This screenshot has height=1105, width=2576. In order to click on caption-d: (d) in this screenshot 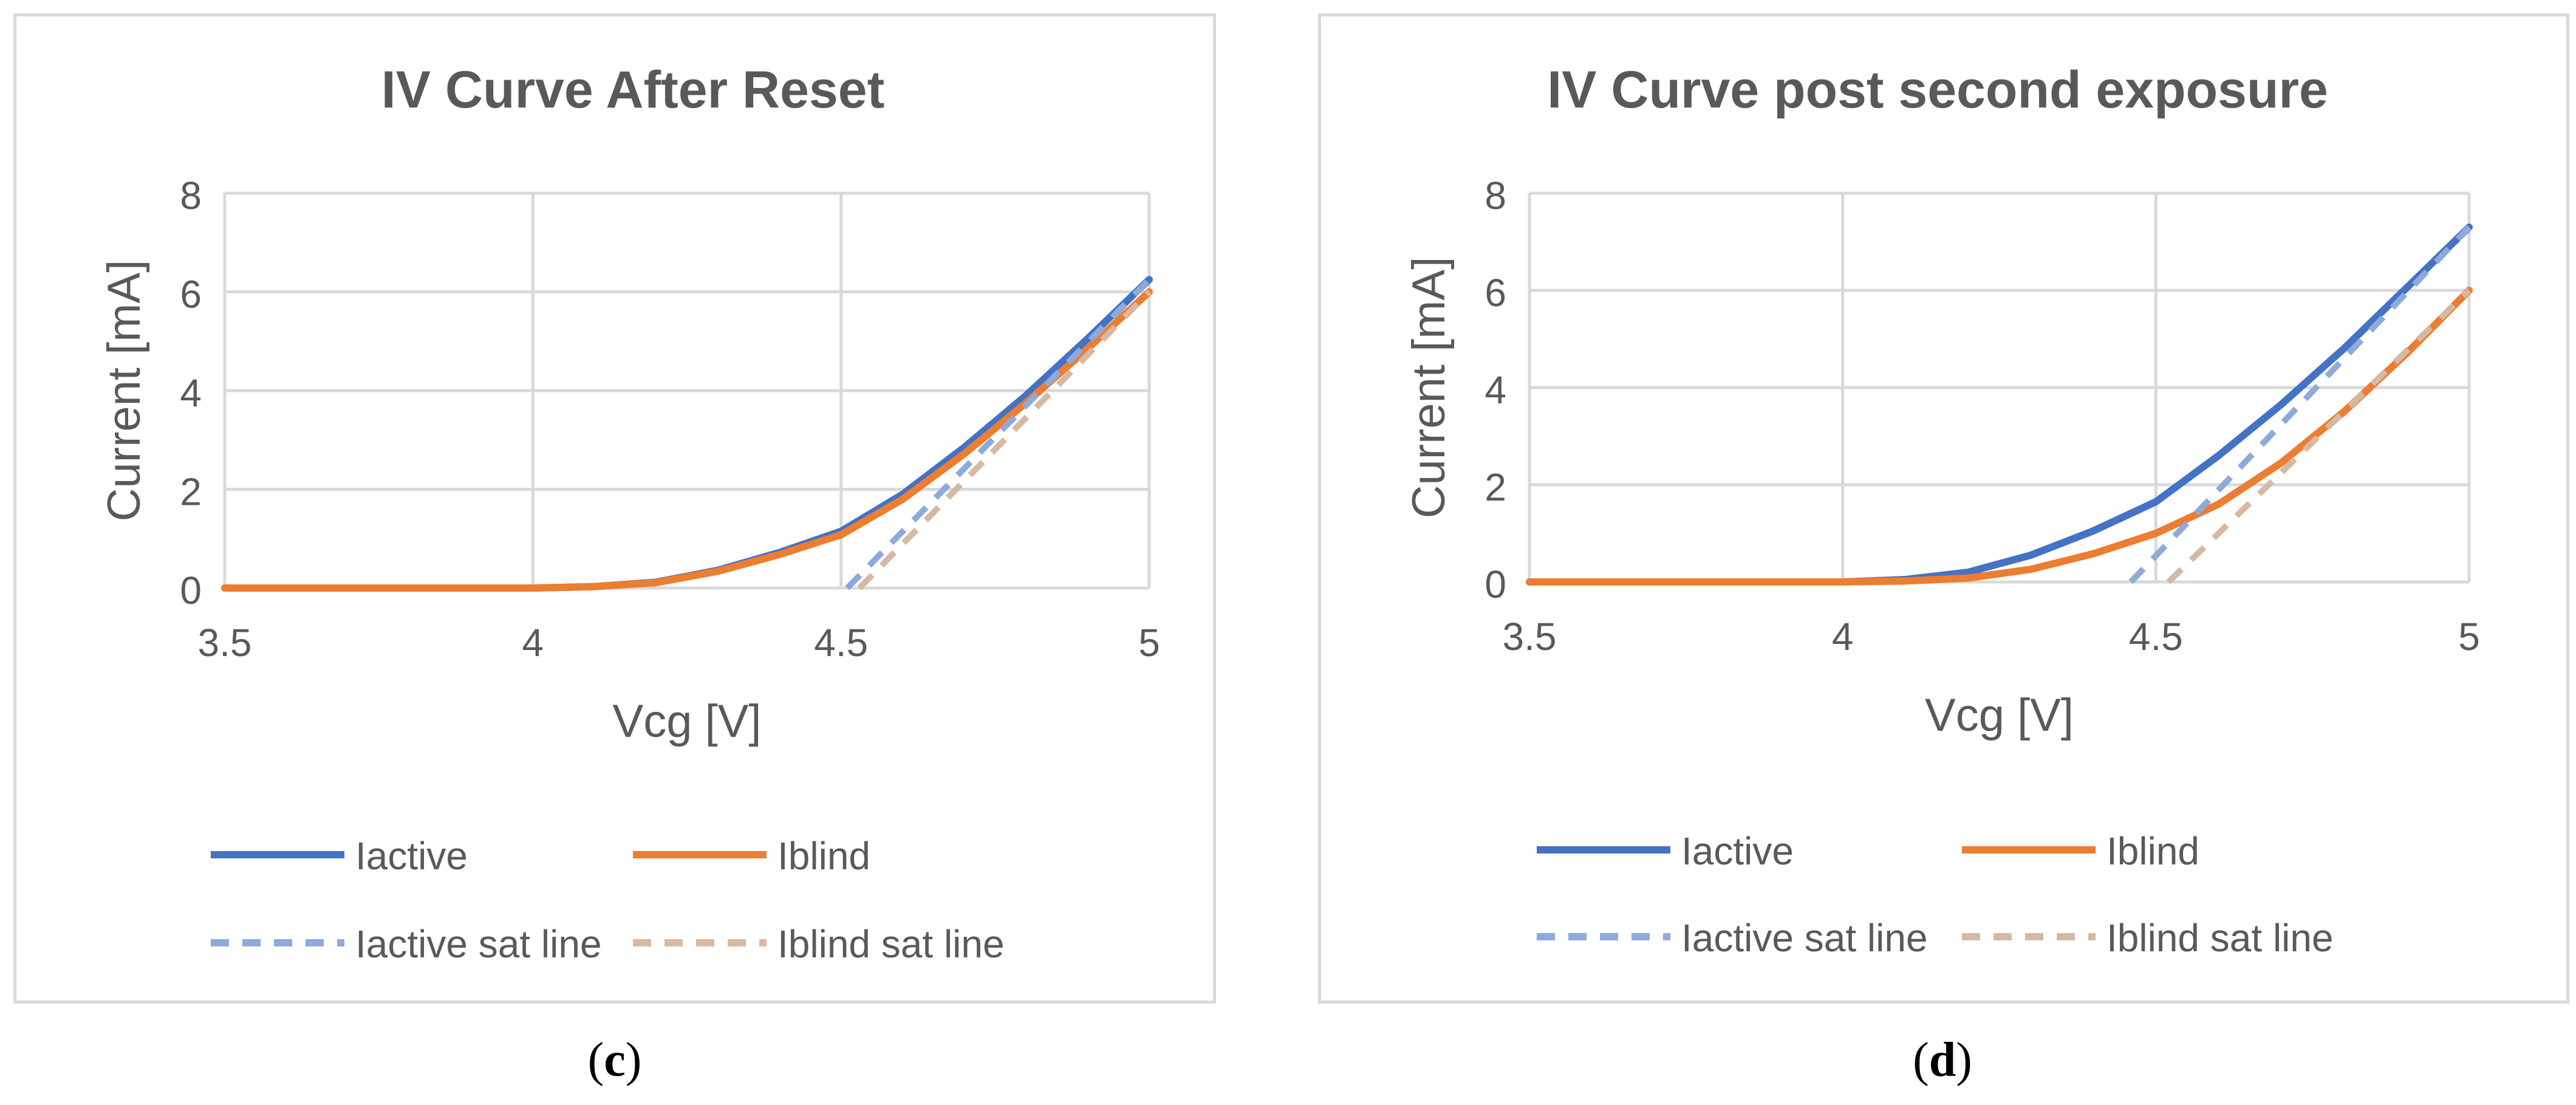, I will do `click(1942, 1060)`.